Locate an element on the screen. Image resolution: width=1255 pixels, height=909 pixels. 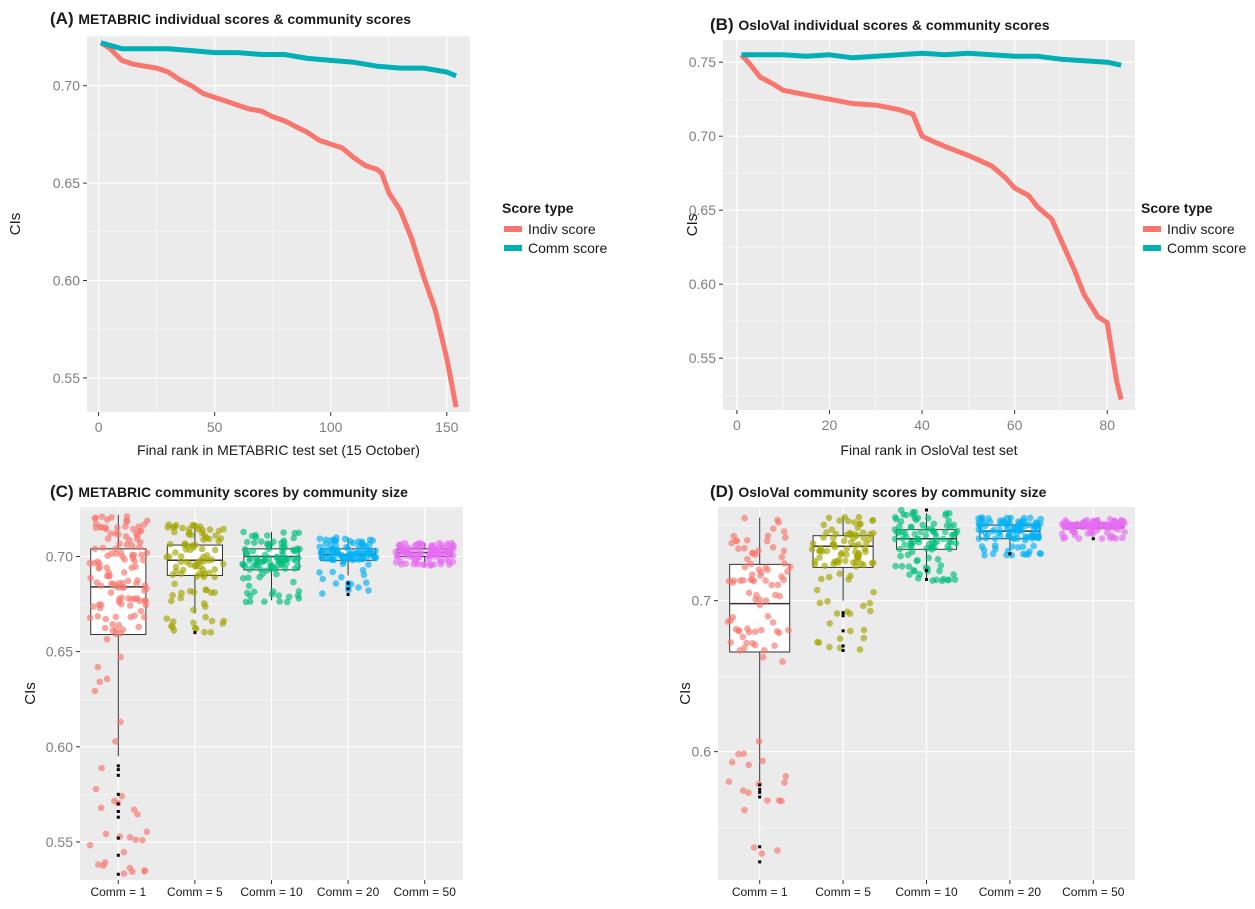
x-category-label: Comm = 5 is located at coordinates (843, 892).